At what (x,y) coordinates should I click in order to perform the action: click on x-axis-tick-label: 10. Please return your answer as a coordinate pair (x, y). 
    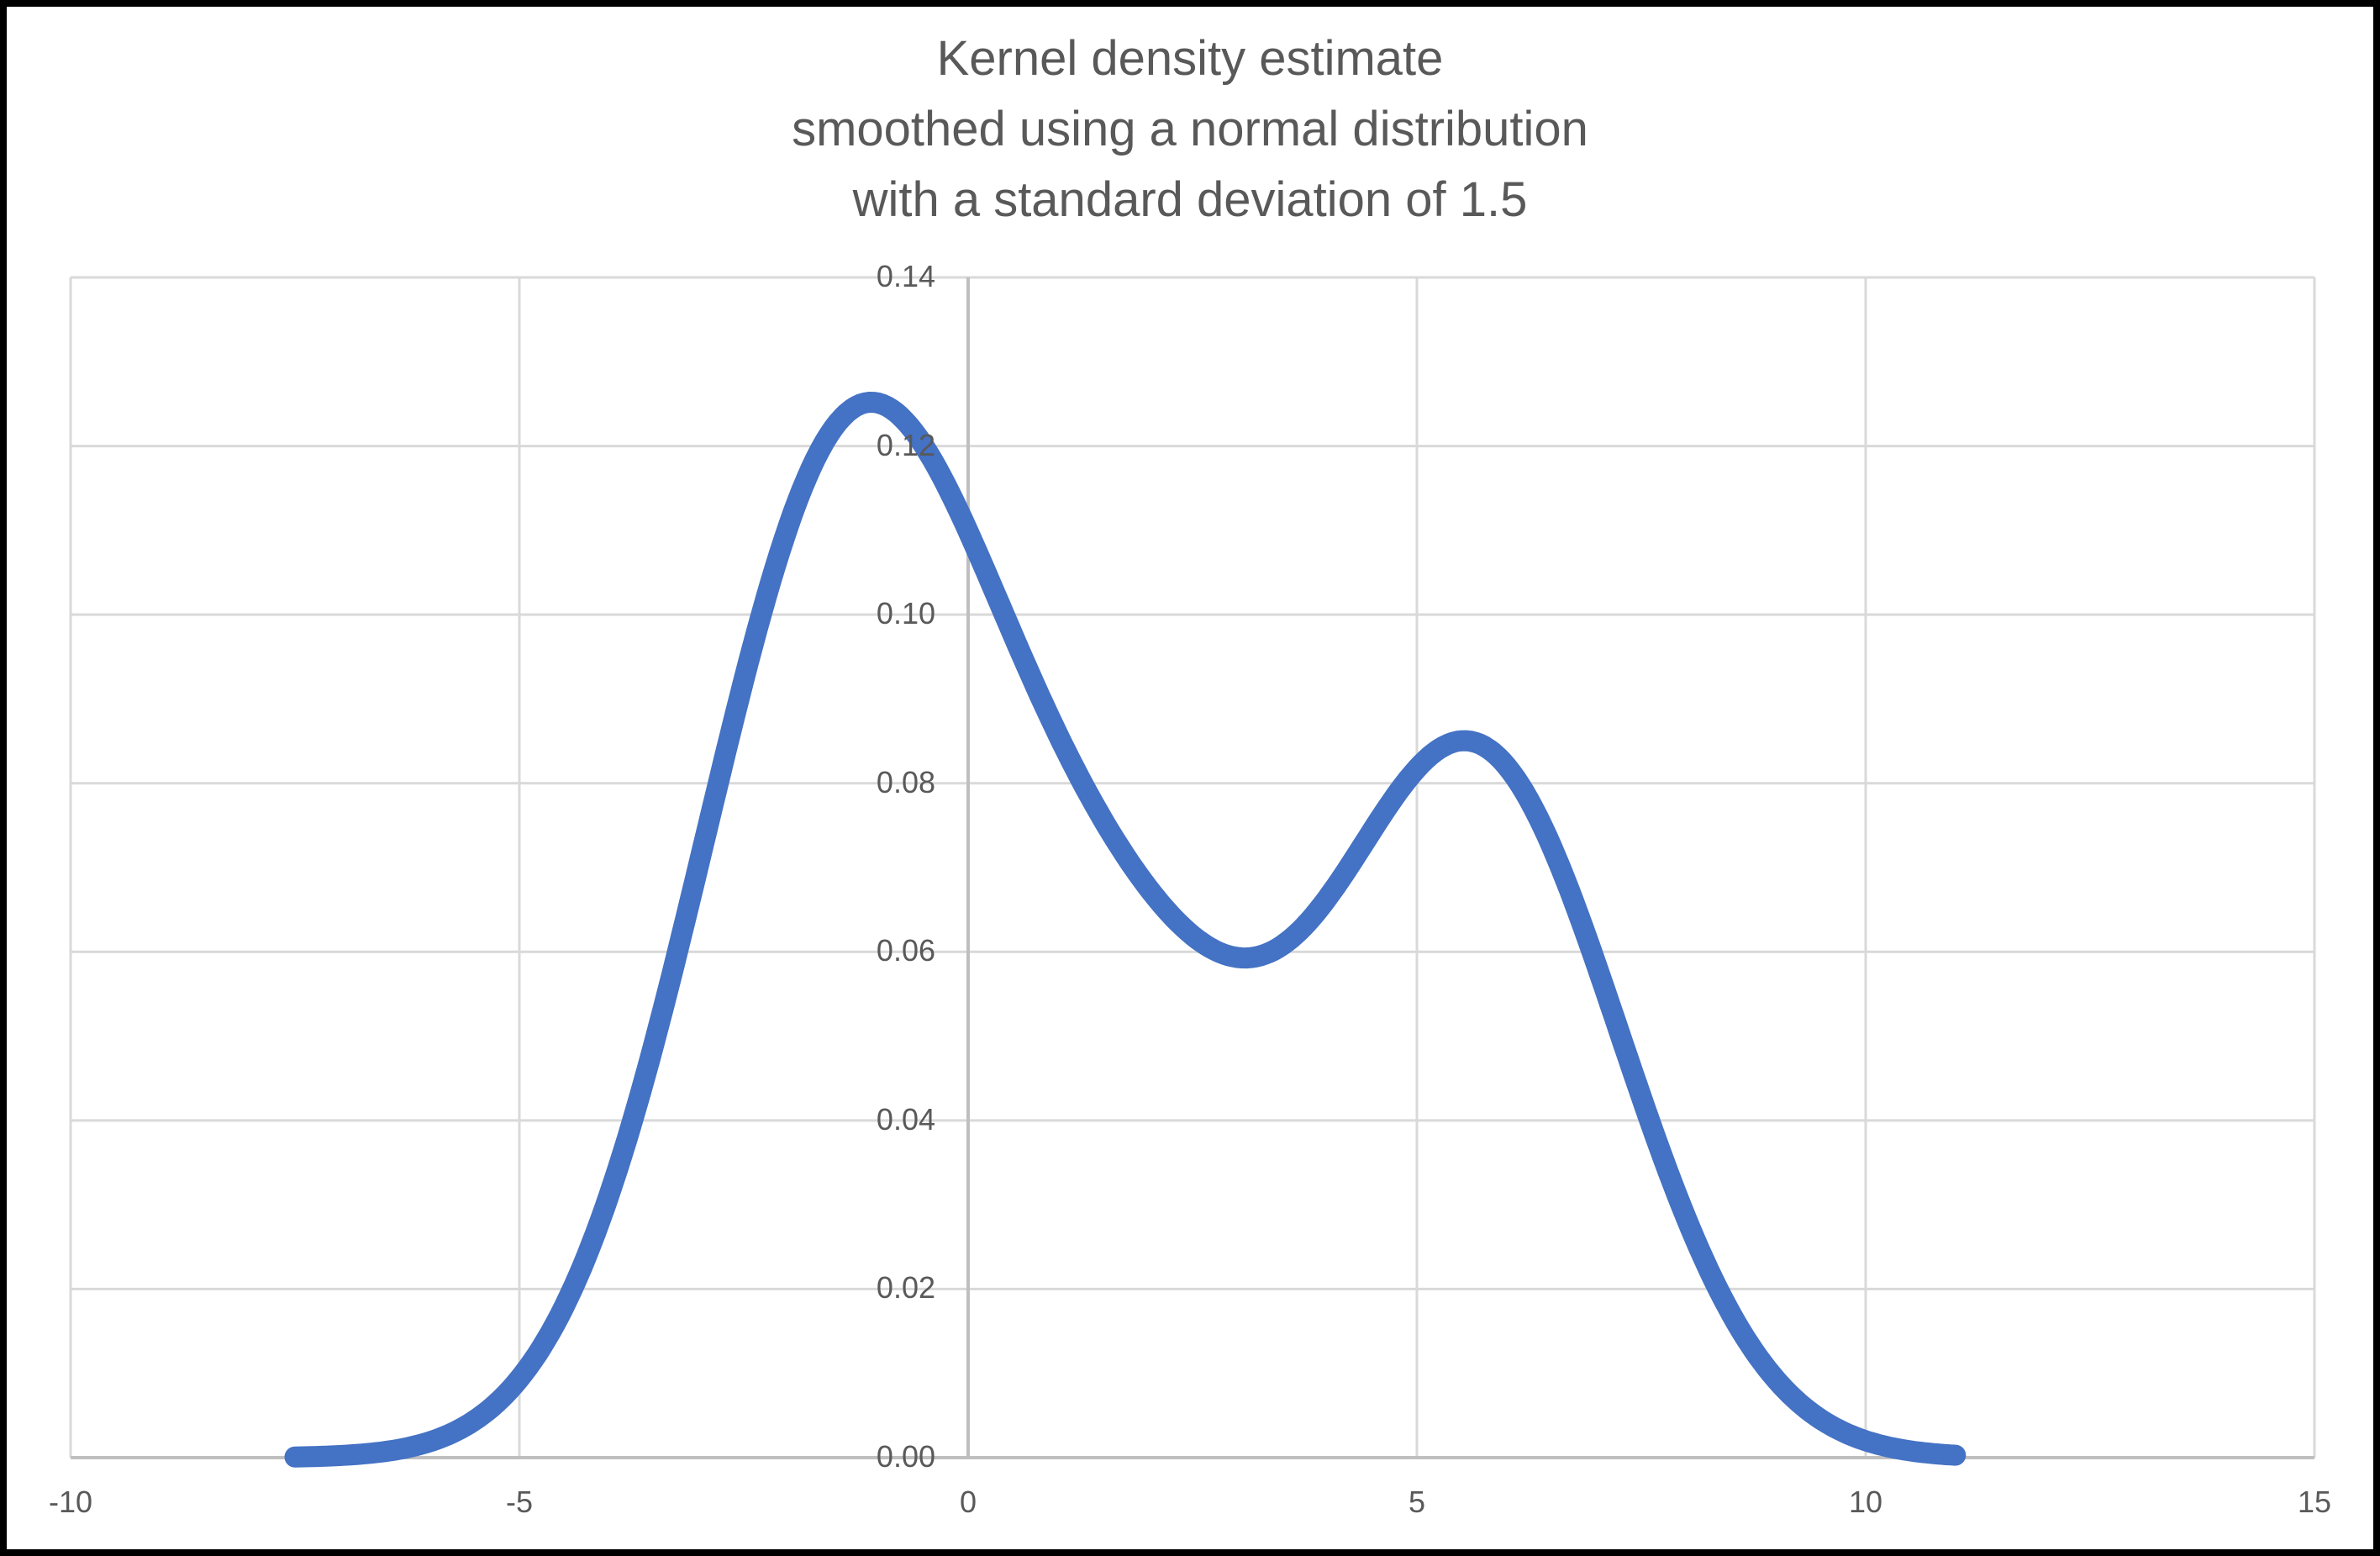
    Looking at the image, I should click on (1866, 1502).